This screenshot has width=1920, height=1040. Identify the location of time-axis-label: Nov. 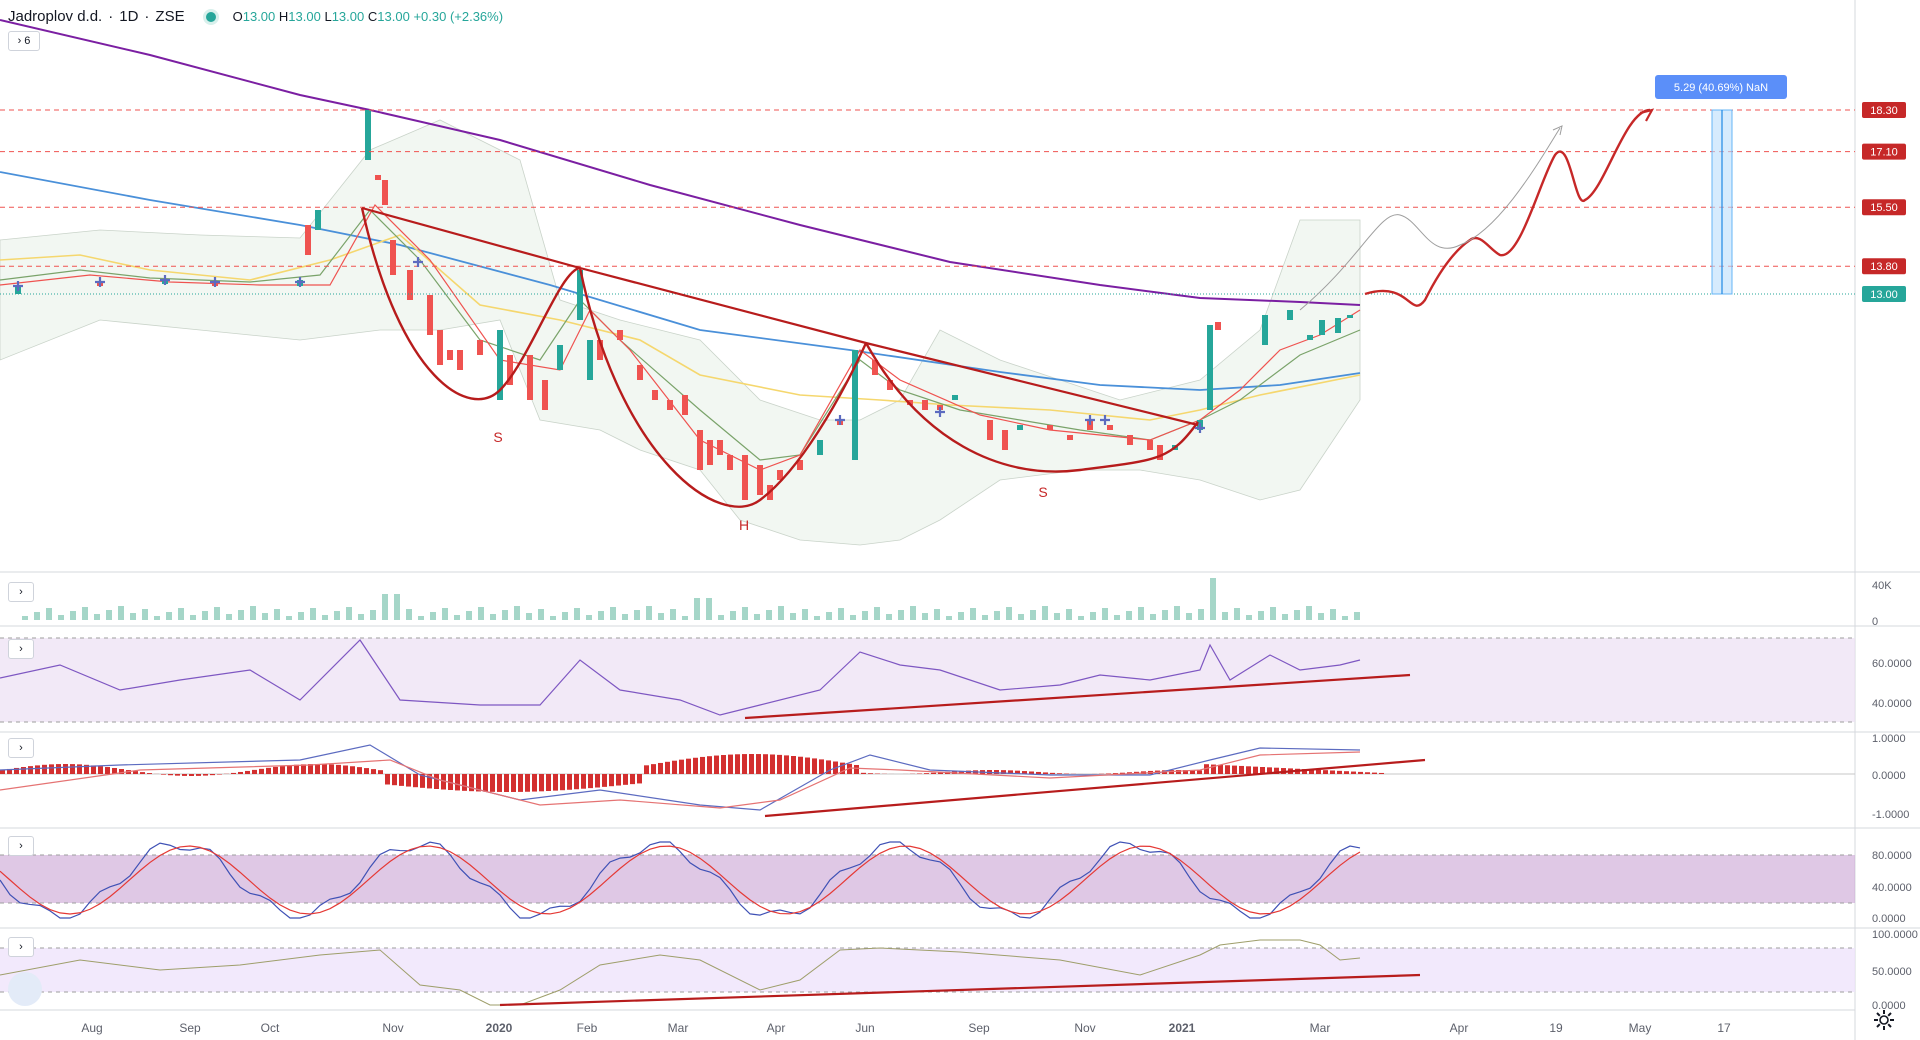
(1084, 1028).